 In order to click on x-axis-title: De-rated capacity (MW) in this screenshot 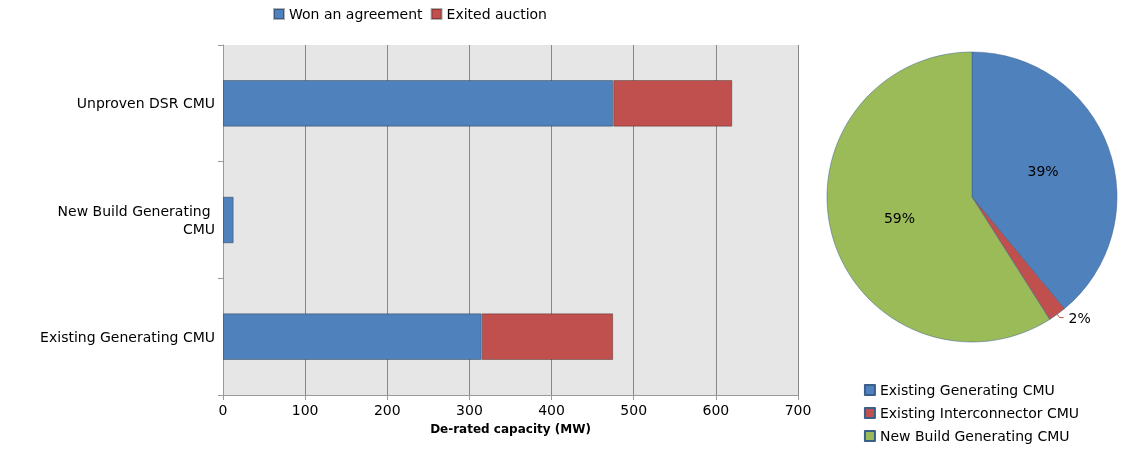, I will do `click(510, 429)`.